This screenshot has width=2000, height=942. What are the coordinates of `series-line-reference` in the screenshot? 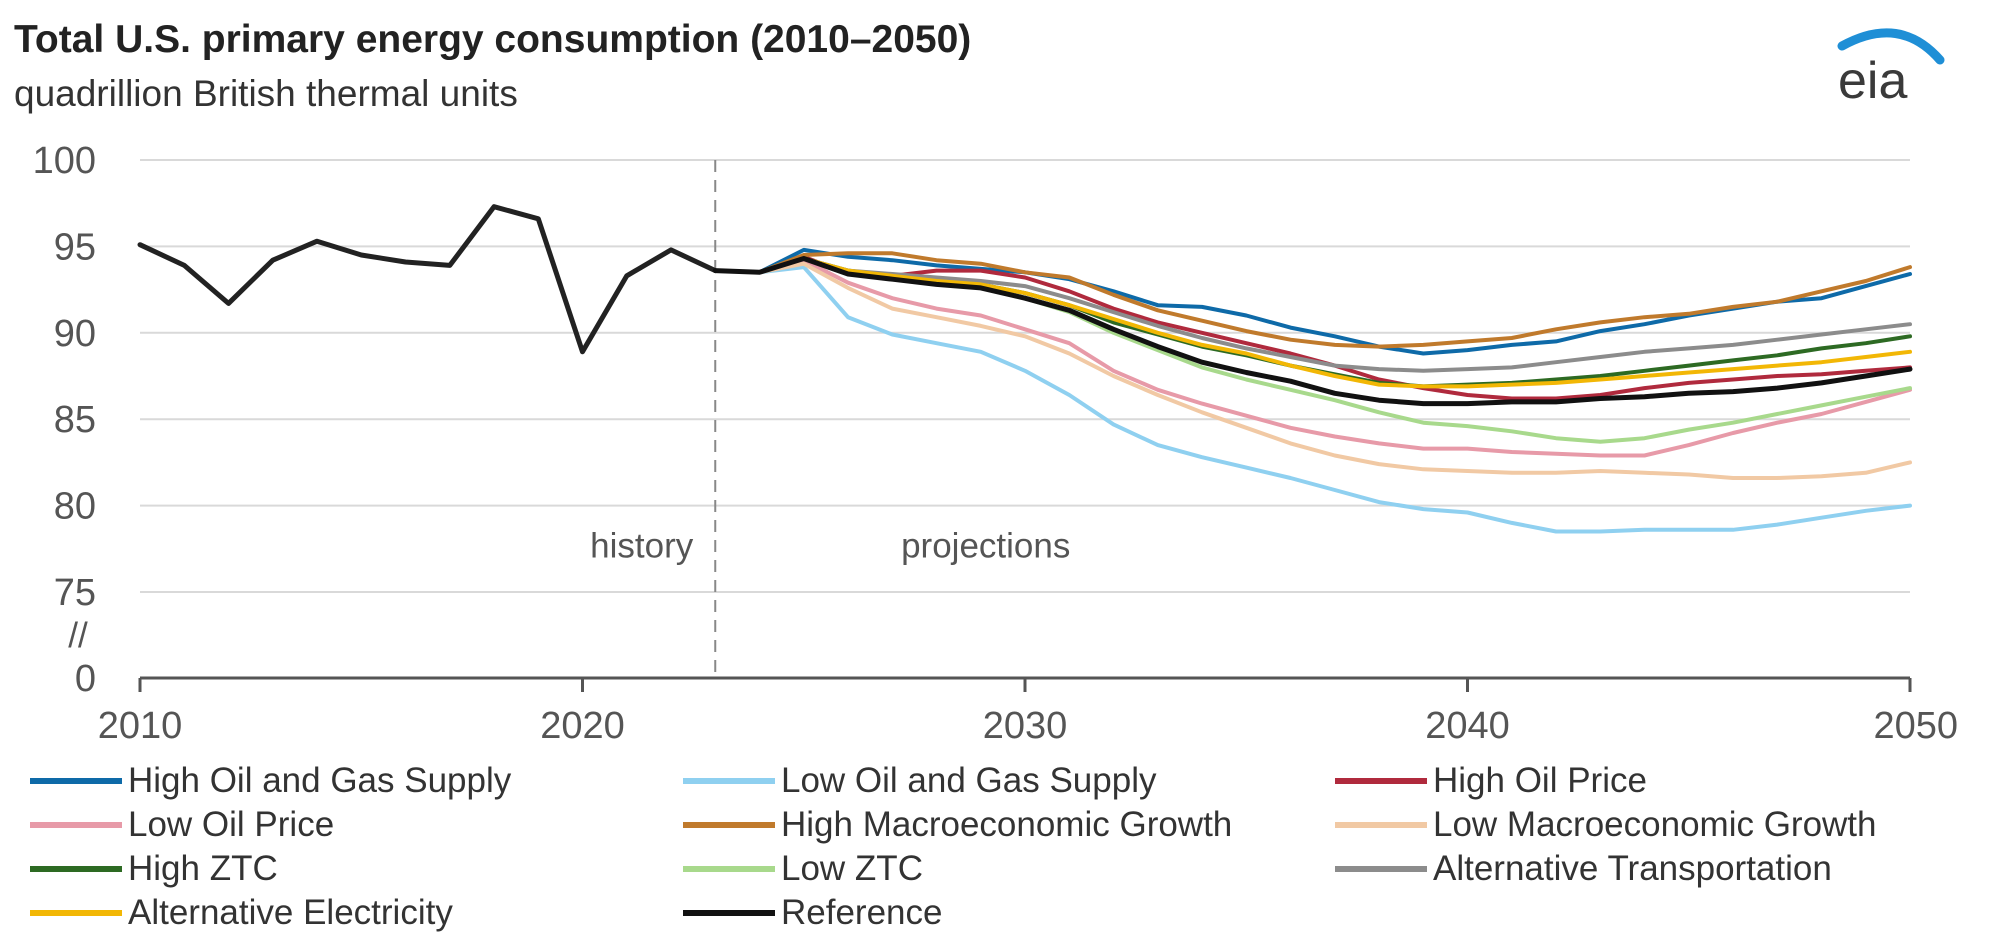 It's located at (1312, 331).